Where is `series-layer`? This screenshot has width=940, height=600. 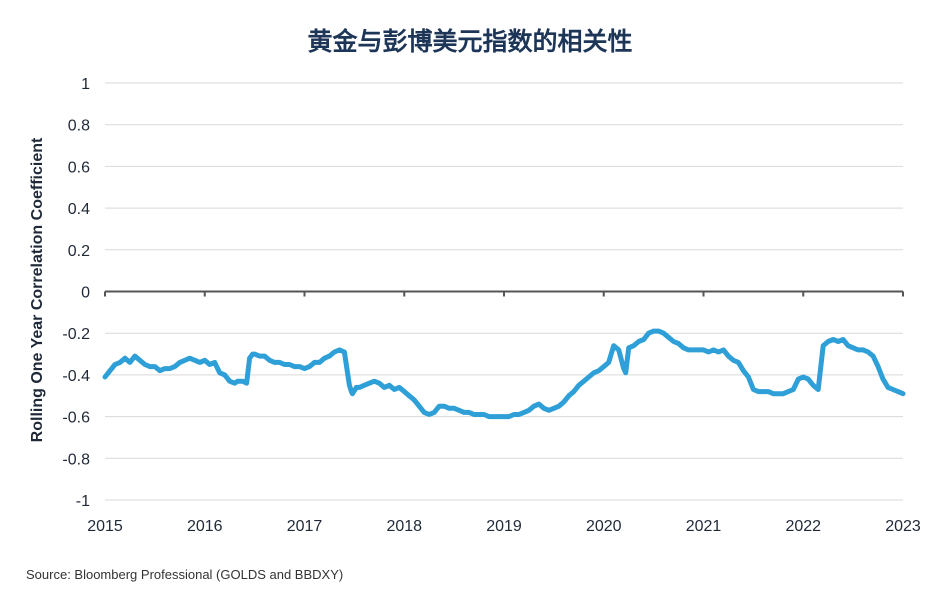
series-layer is located at coordinates (504, 374).